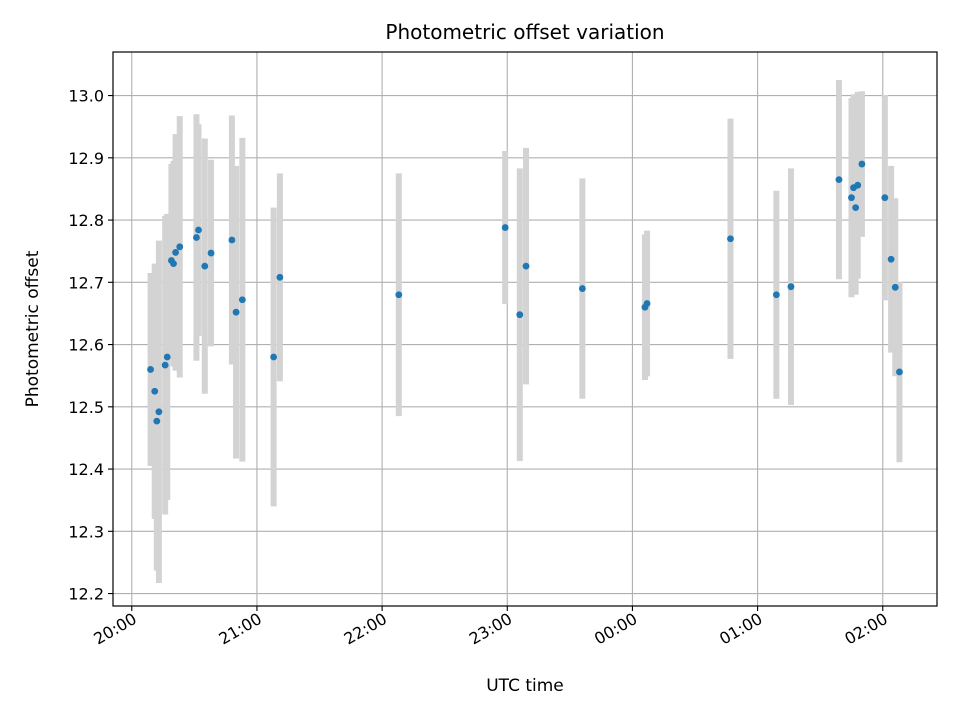 The height and width of the screenshot is (720, 960). Describe the element at coordinates (86, 469) in the screenshot. I see `y-tick-label: 12.4` at that location.